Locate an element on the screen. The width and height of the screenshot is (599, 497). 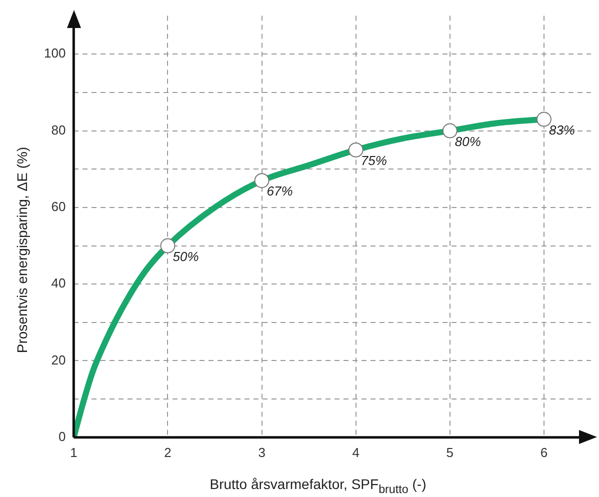
data-label: 67% is located at coordinates (279, 191).